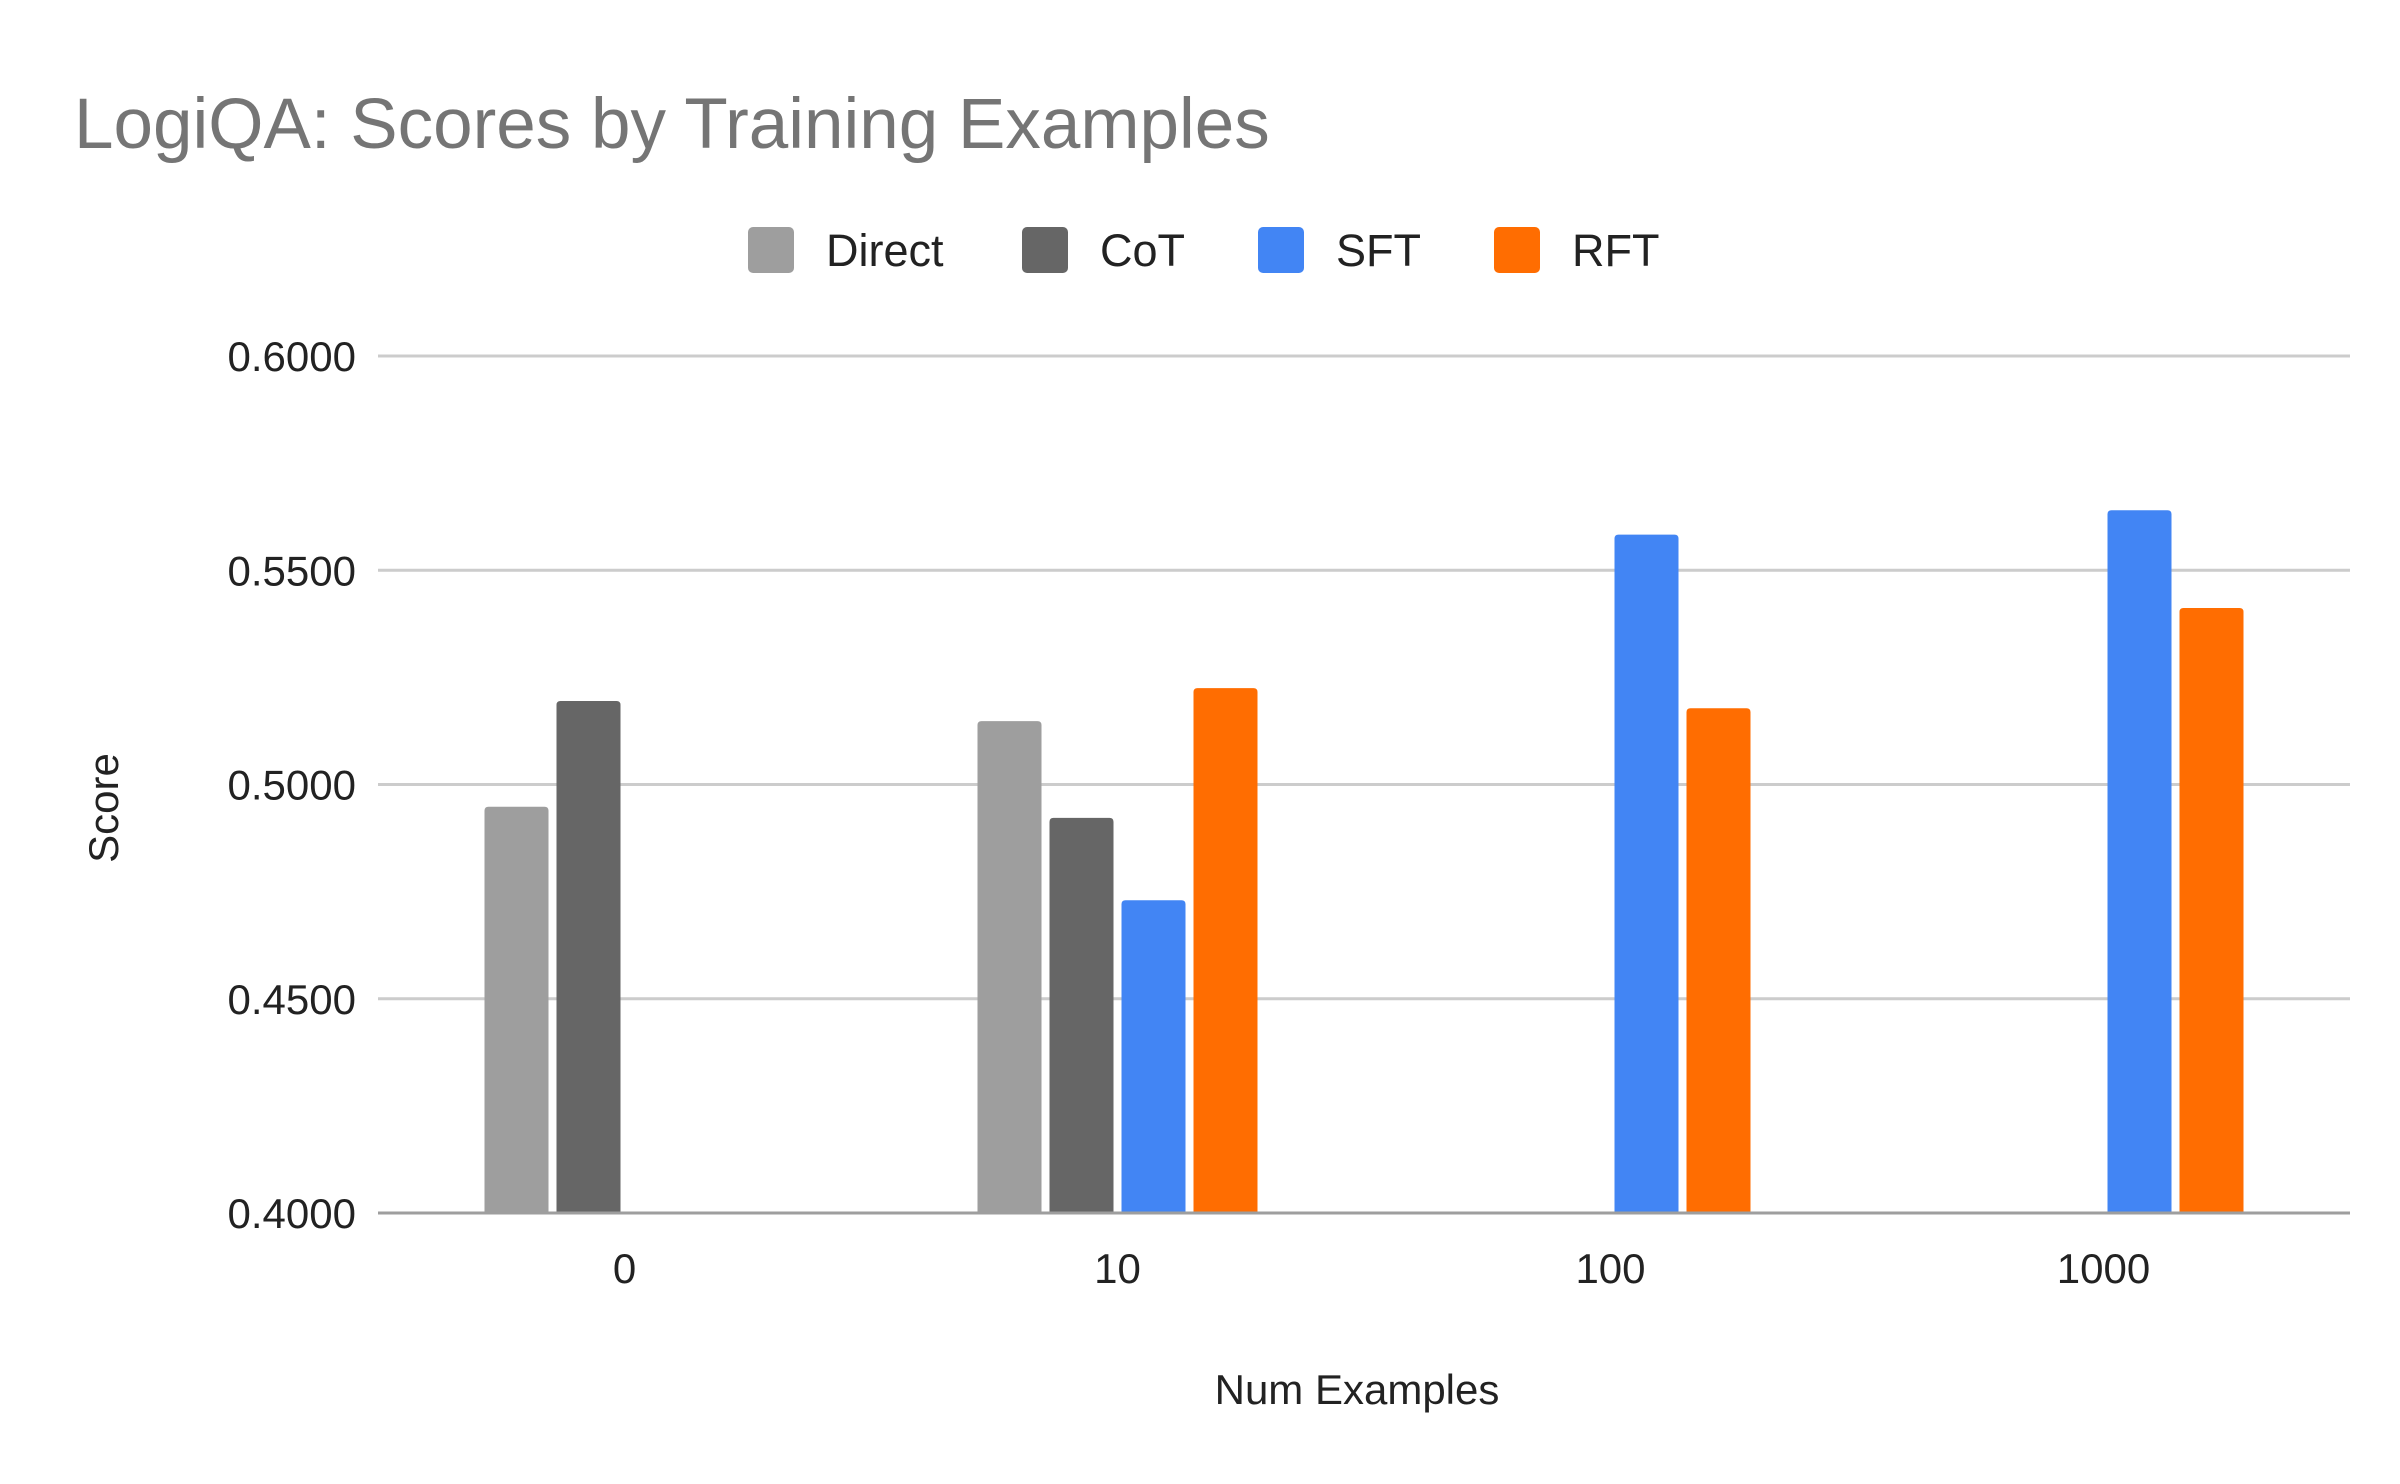 Image resolution: width=2400 pixels, height=1484 pixels. I want to click on y-tick-label: 0.6000, so click(292, 356).